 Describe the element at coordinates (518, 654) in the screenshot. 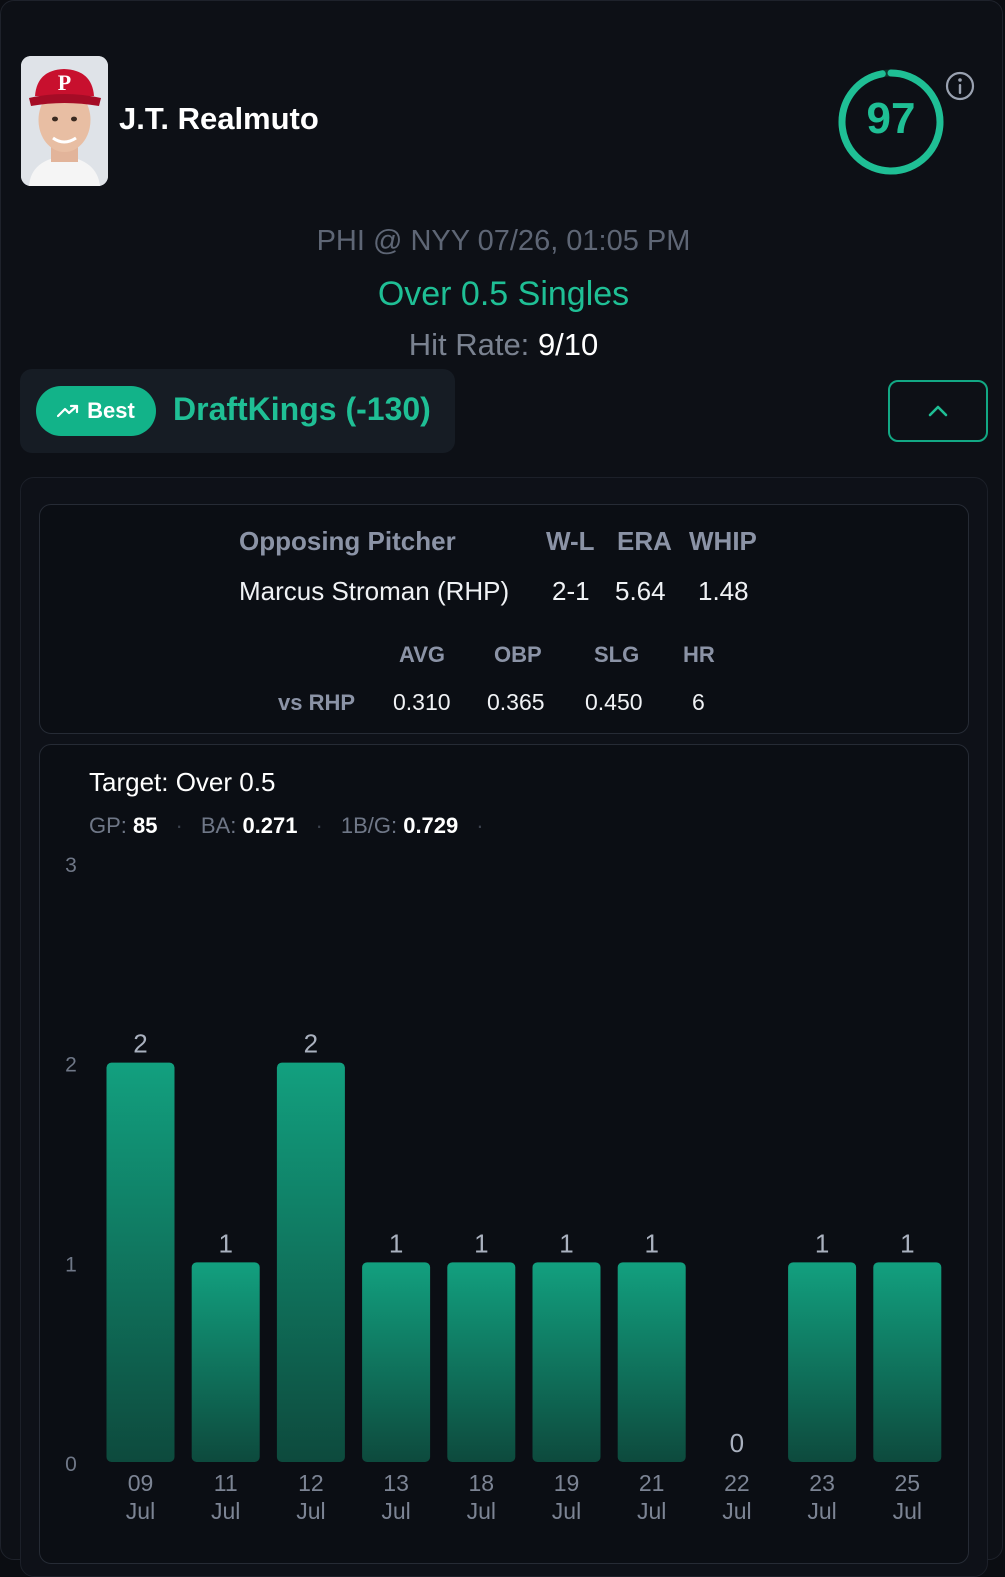

I see `split-col-obp: OBP` at that location.